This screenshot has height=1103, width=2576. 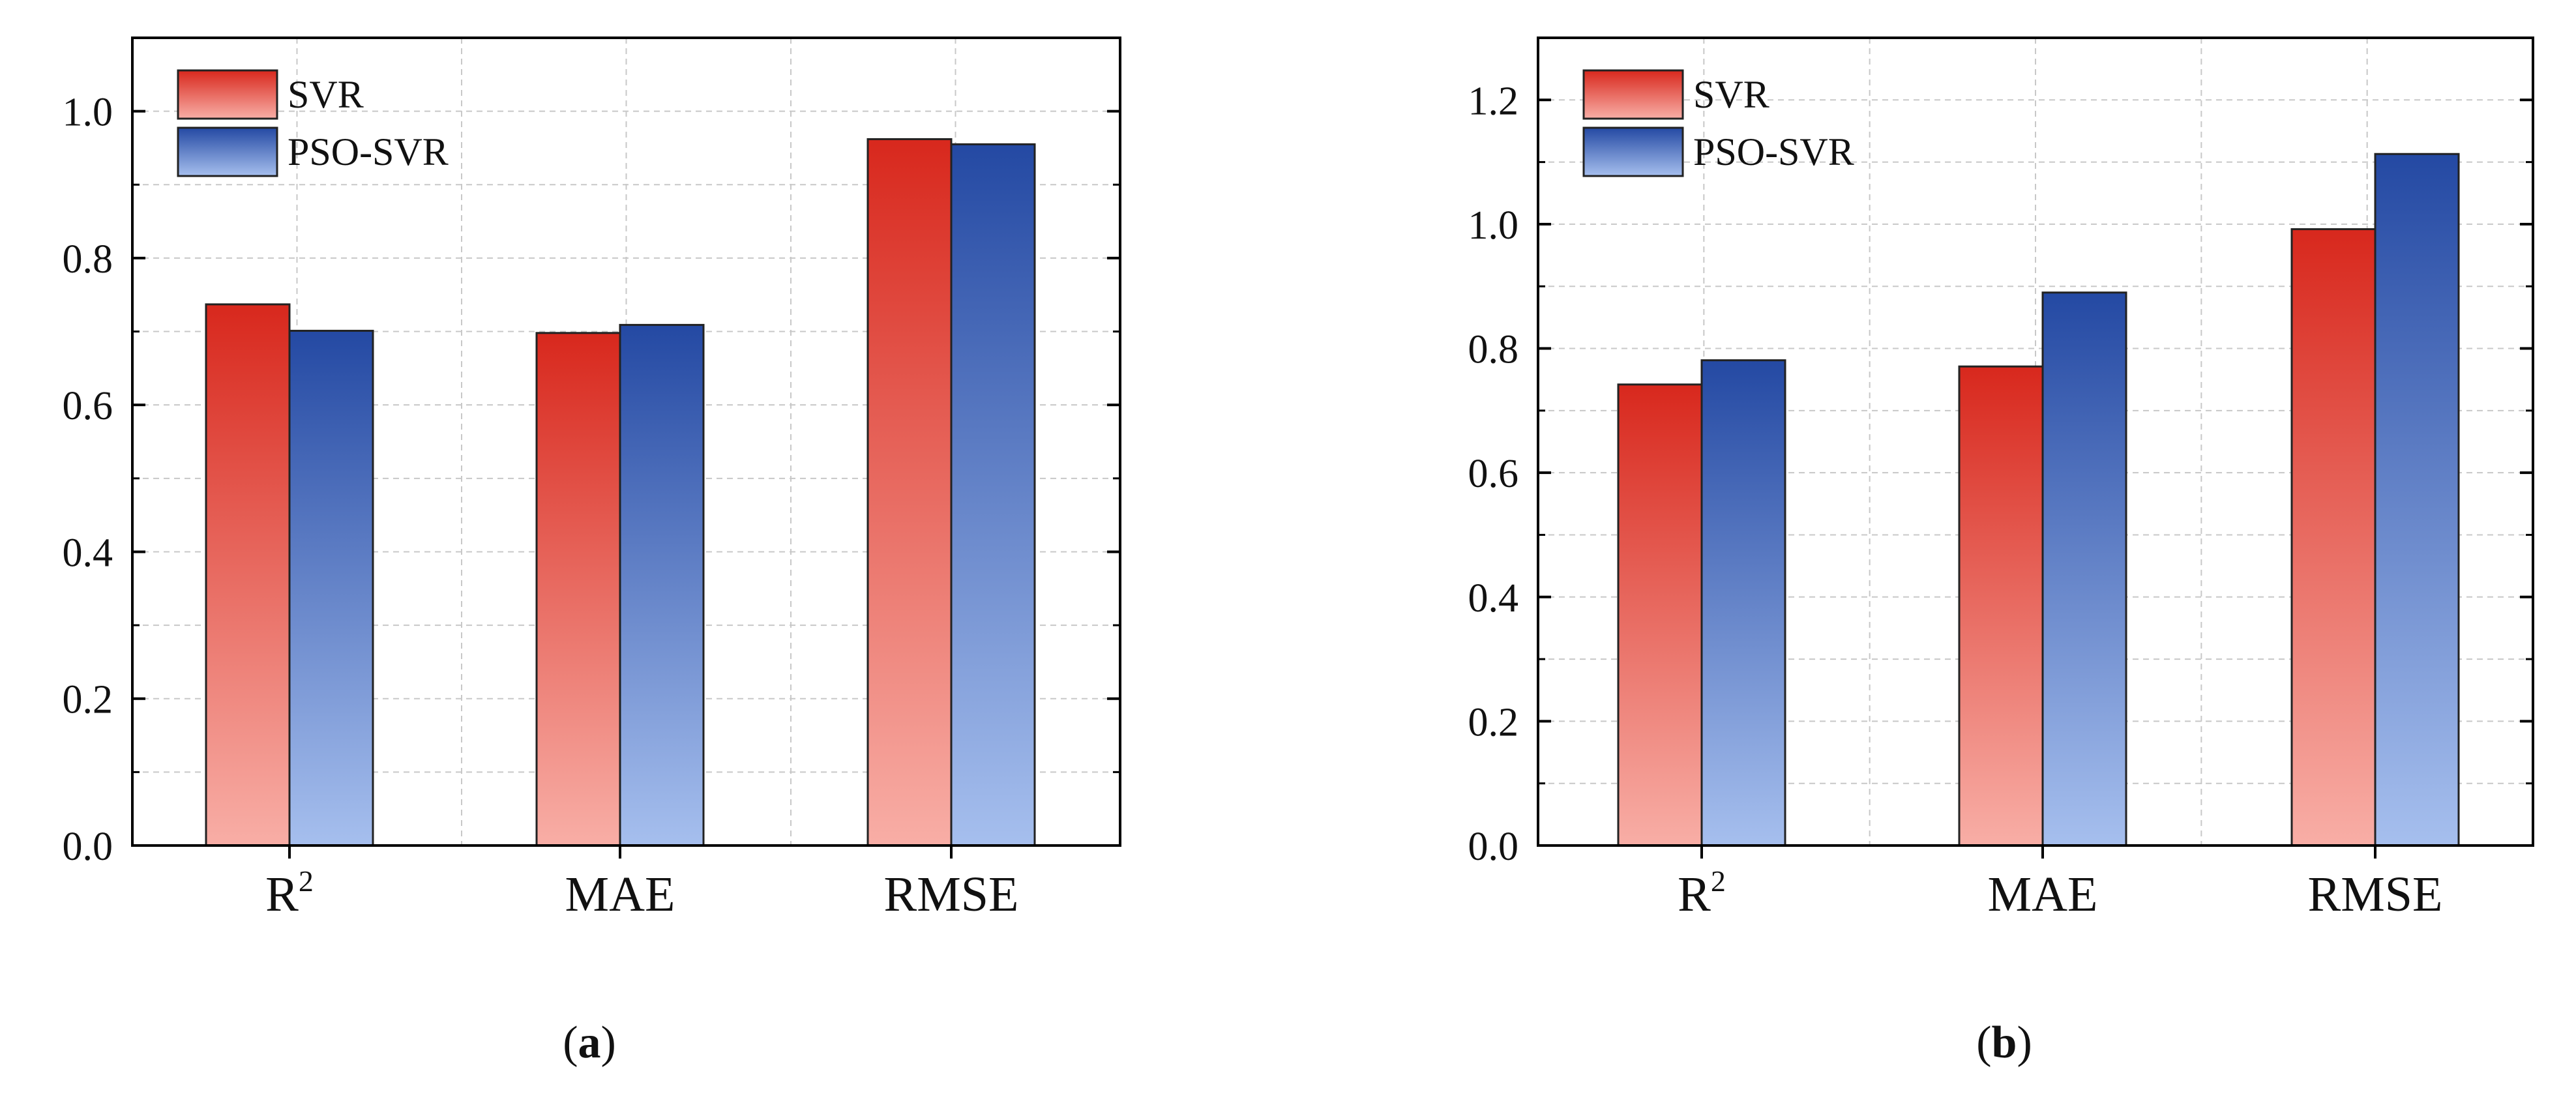 What do you see at coordinates (2004, 1043) in the screenshot?
I see `panel-label-b: (b)` at bounding box center [2004, 1043].